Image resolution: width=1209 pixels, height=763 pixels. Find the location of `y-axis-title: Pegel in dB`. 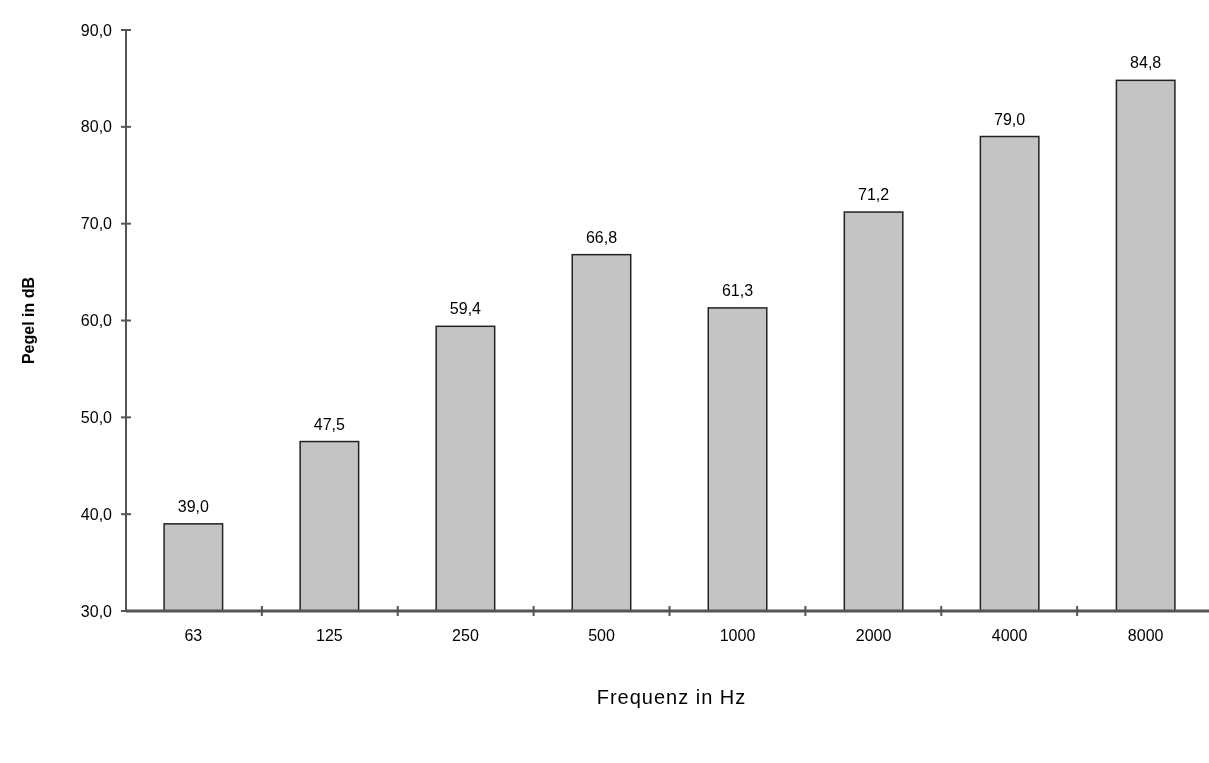

y-axis-title: Pegel in dB is located at coordinates (28, 320).